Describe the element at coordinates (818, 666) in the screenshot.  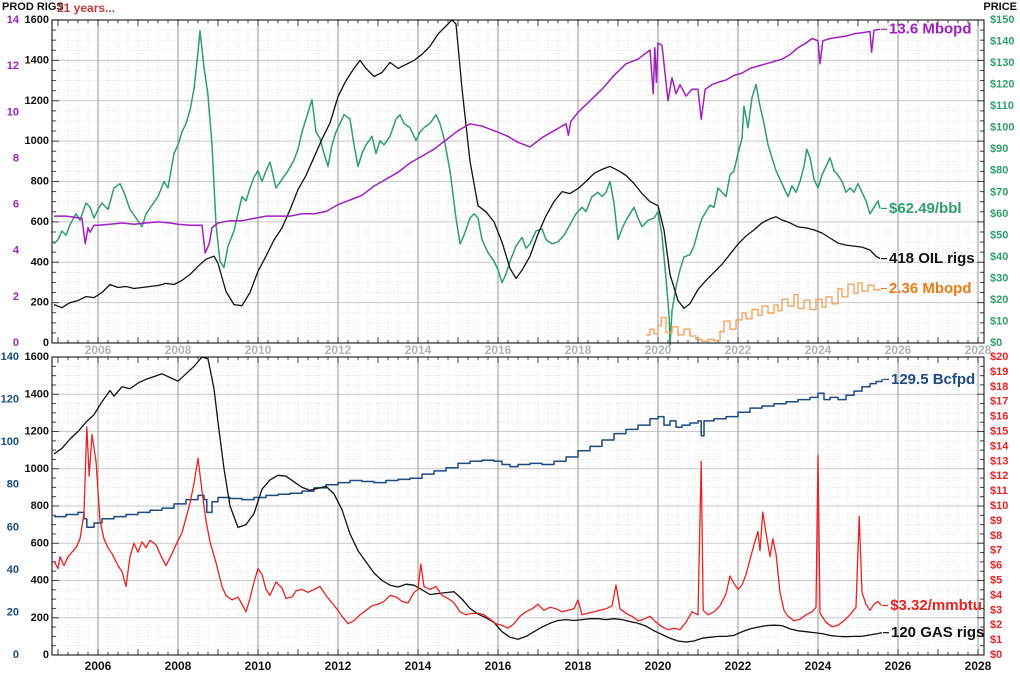
I see `year-label: 2024` at that location.